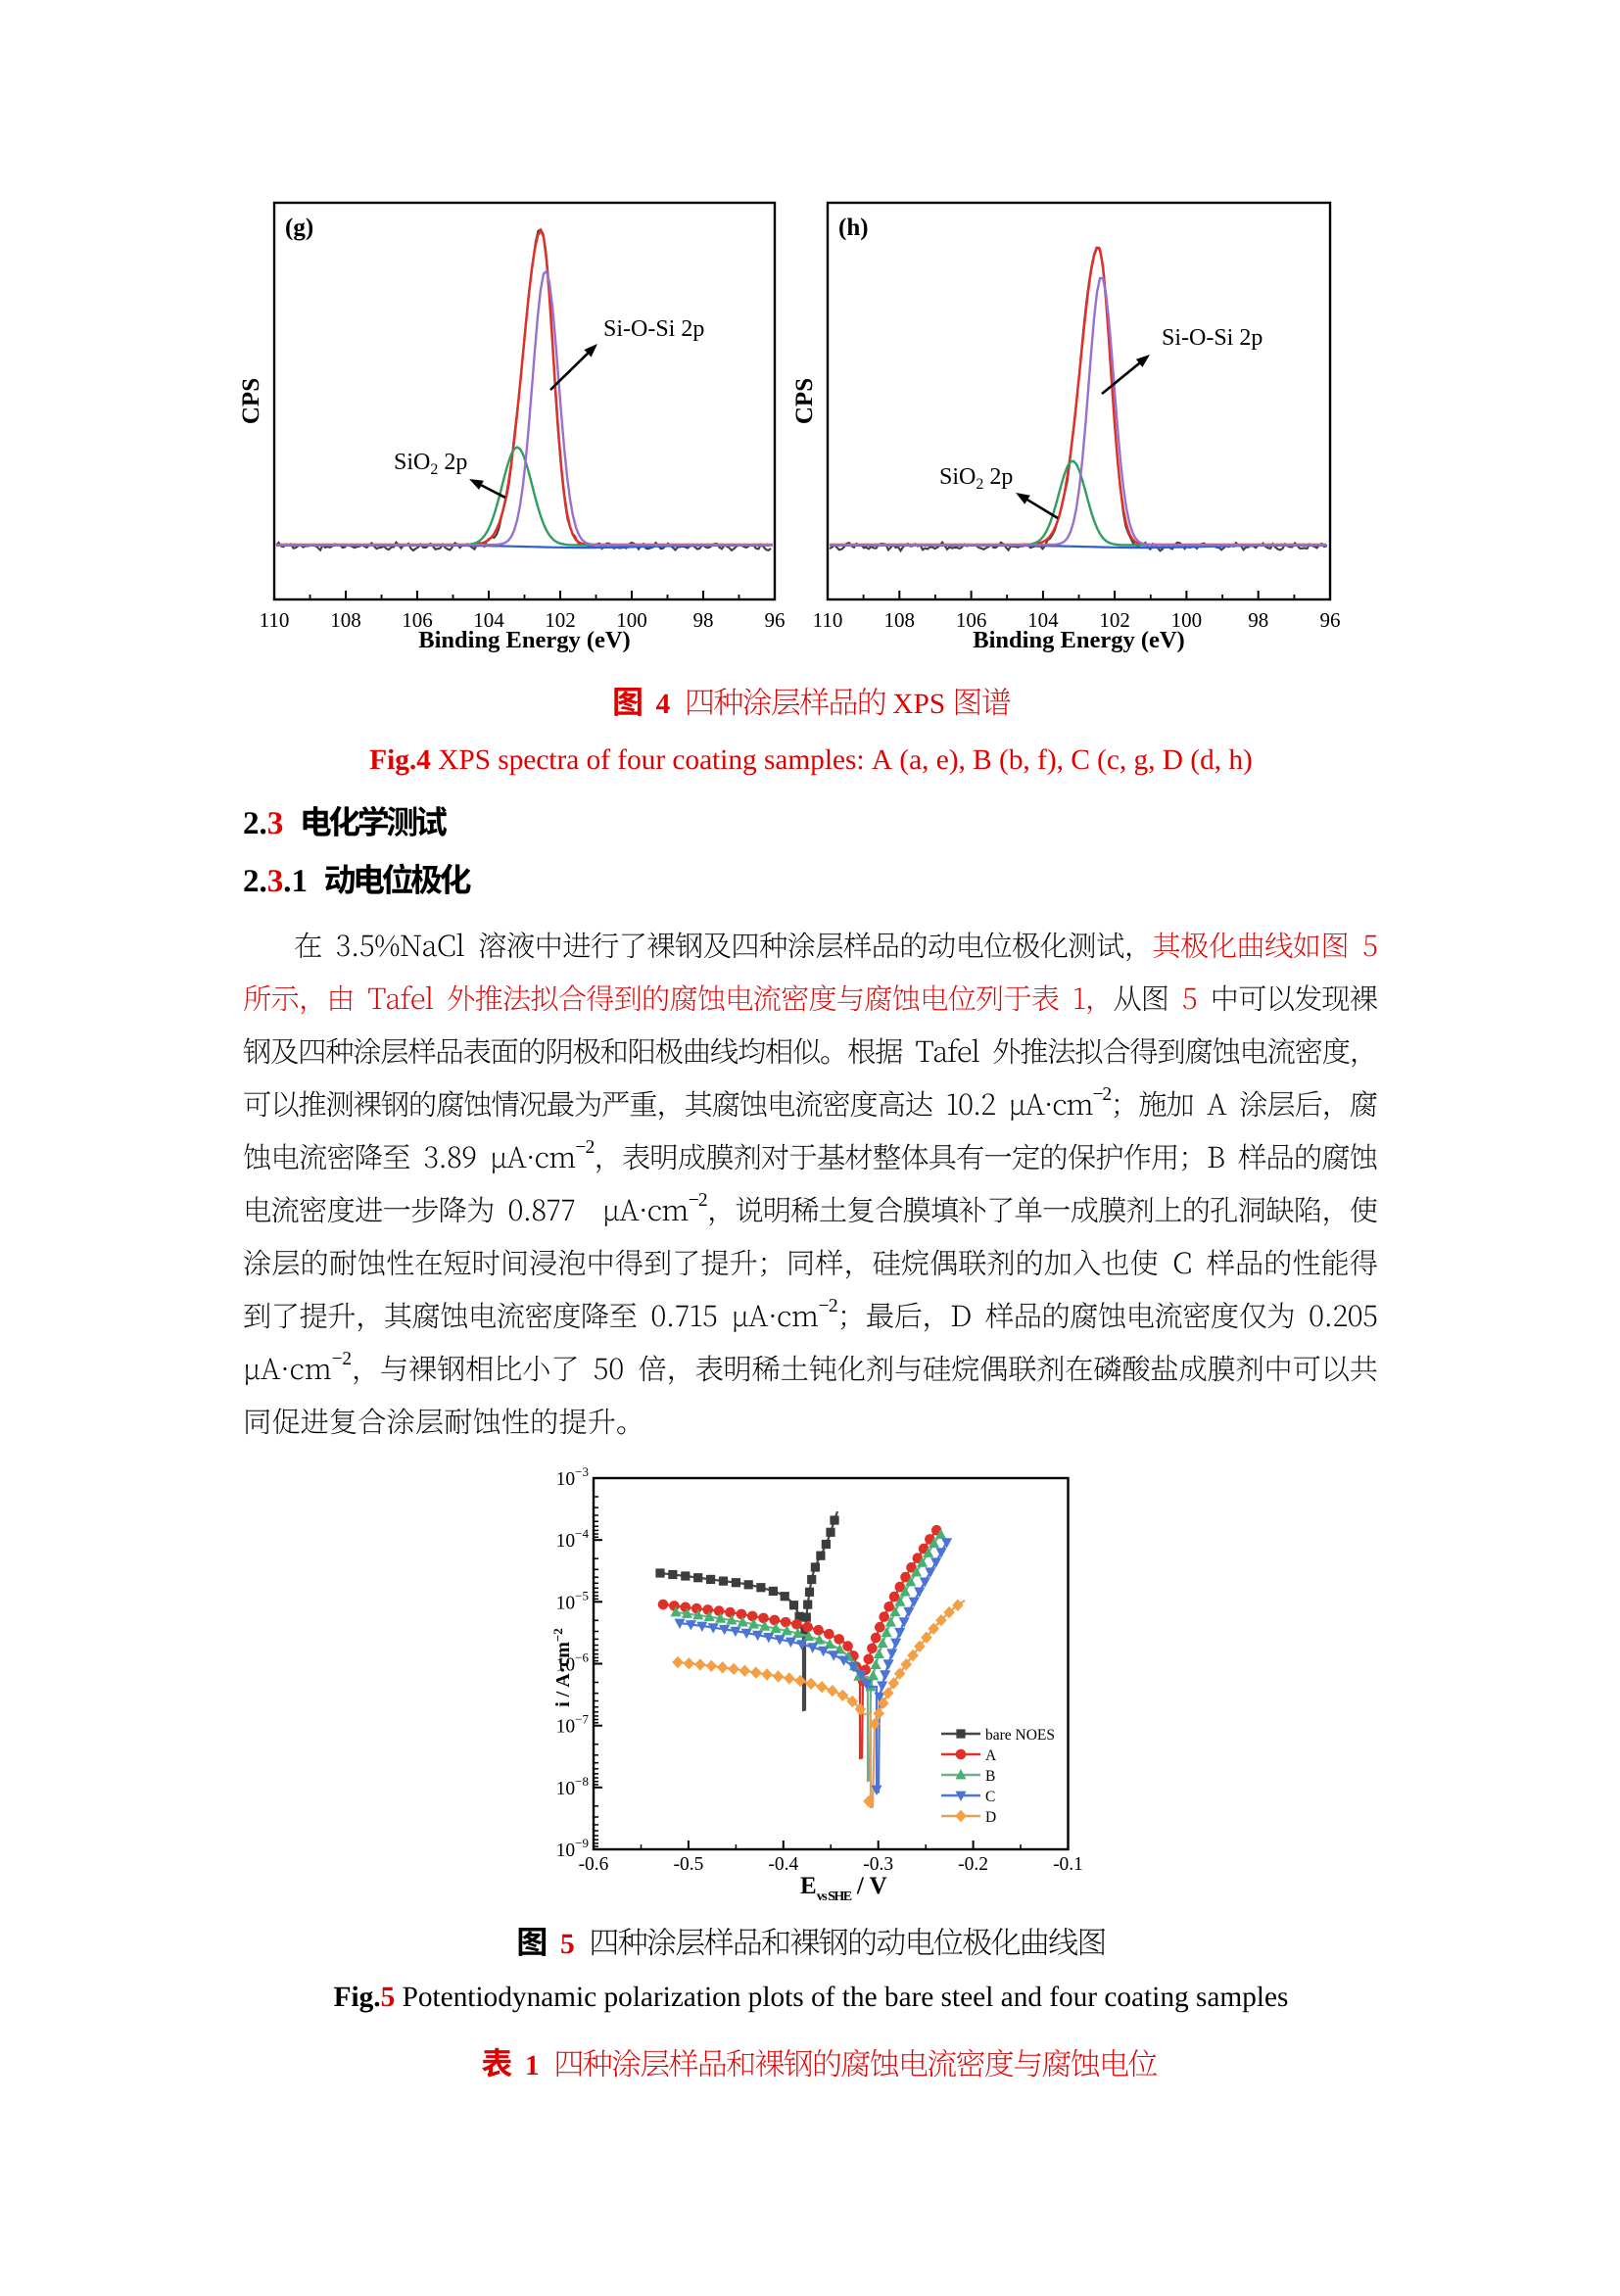  Describe the element at coordinates (990, 1777) in the screenshot. I see `svg-text: B` at that location.